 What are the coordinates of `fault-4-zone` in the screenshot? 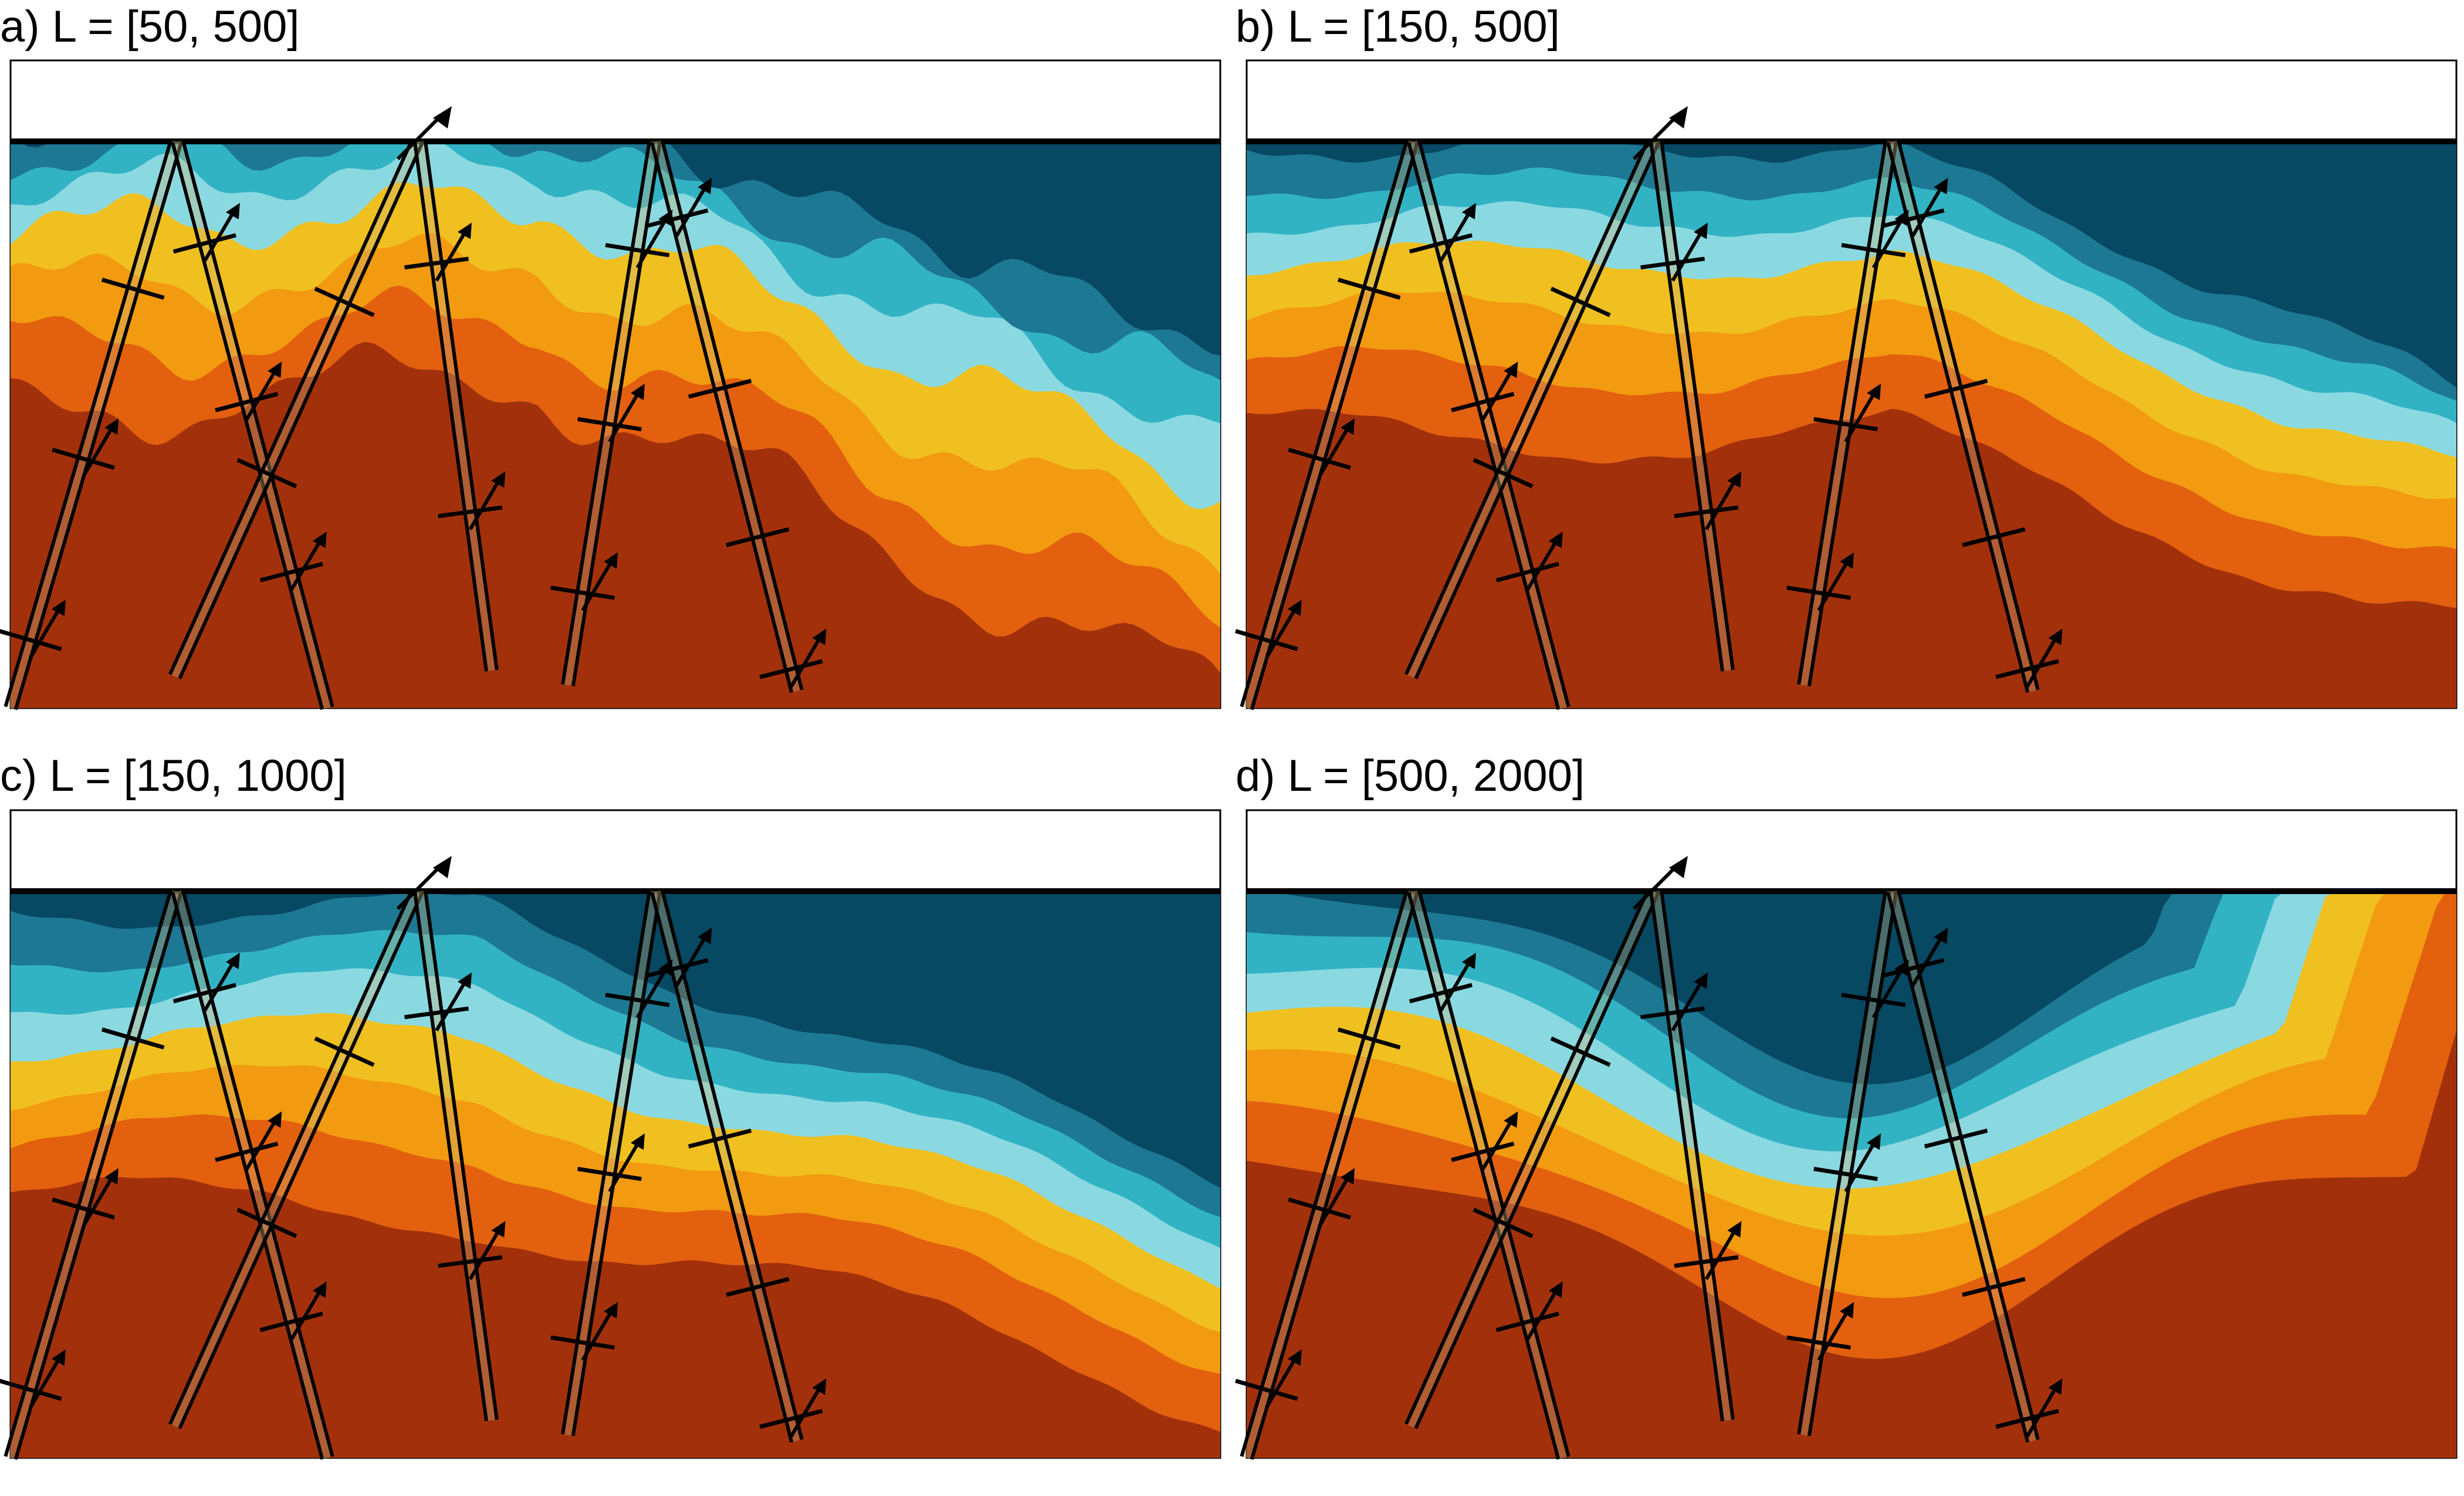 It's located at (1692, 1155).